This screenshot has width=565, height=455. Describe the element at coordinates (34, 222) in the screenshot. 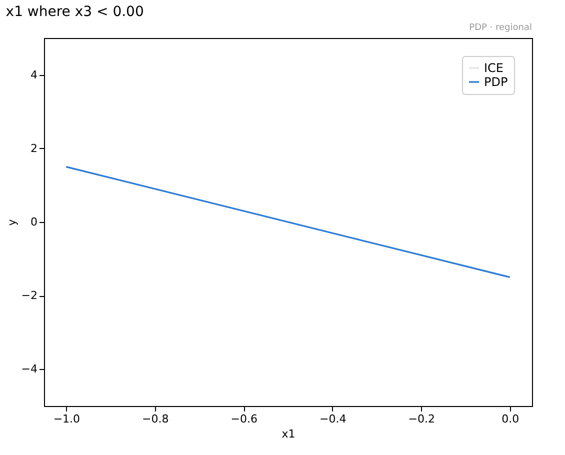

I see `y-tick-label: 0` at that location.